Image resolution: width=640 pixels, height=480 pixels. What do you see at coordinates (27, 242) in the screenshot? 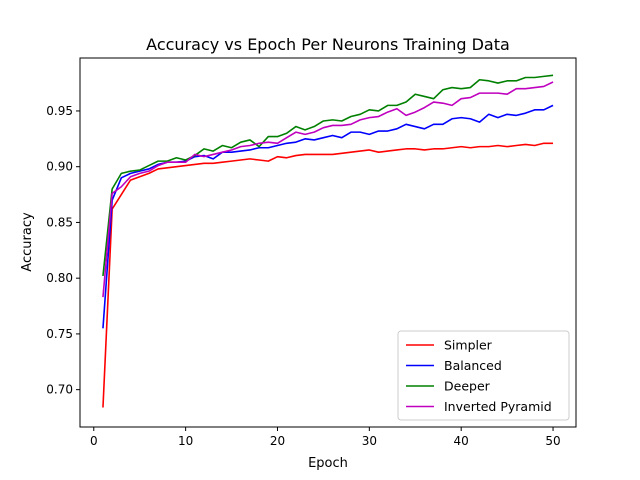
I see `y-axis-label: Accuracy` at bounding box center [27, 242].